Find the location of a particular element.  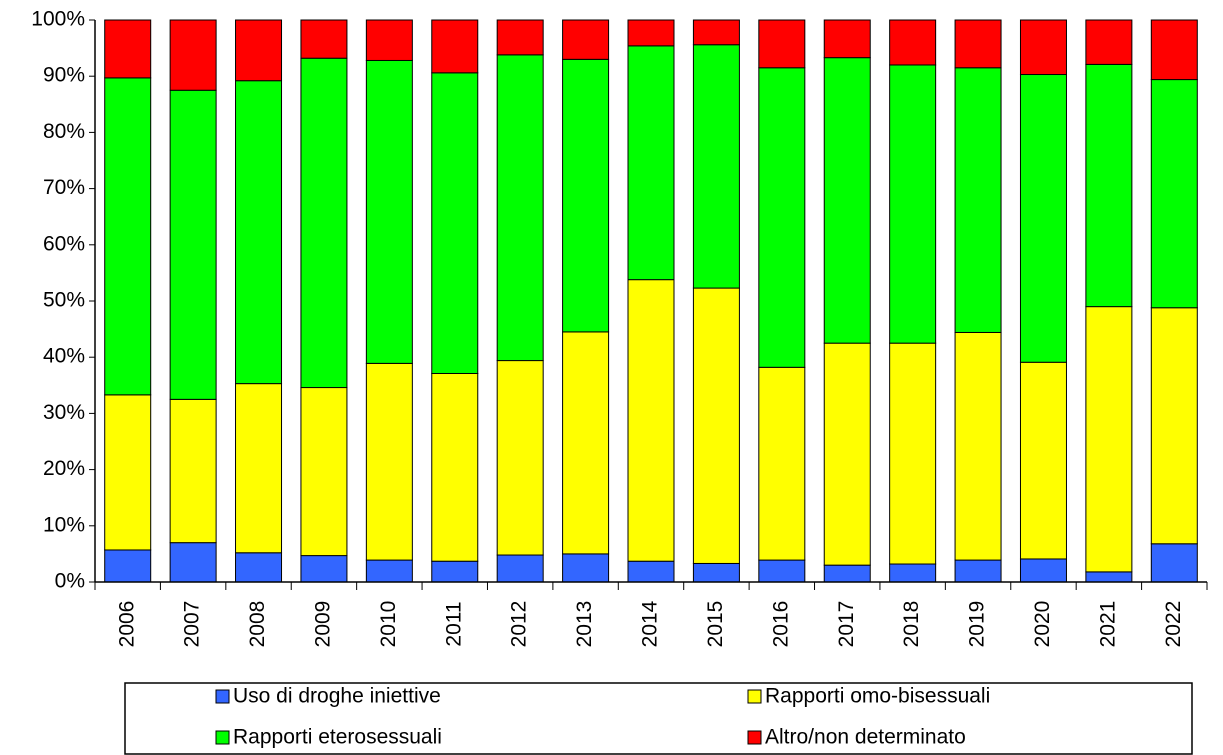

x-tick-label: 2015 is located at coordinates (715, 624).